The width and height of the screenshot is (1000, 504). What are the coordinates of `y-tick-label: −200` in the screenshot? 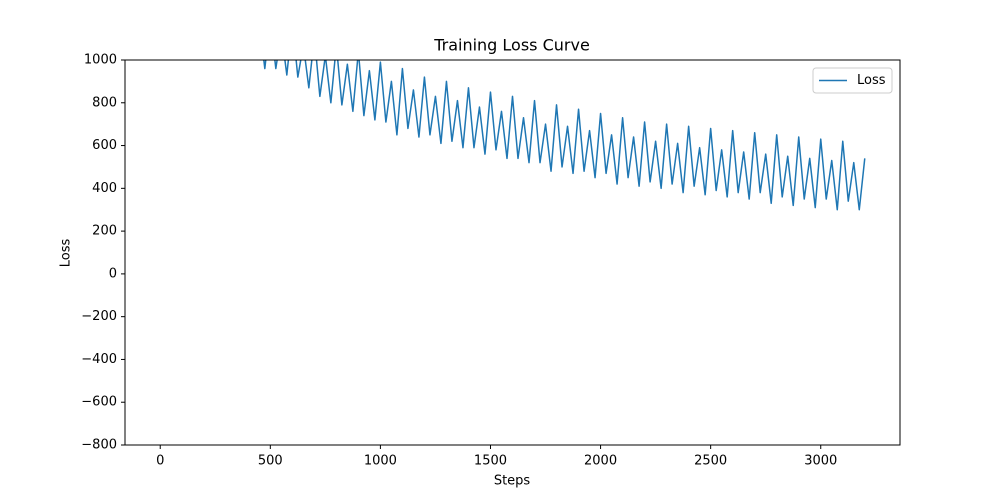 It's located at (99, 316).